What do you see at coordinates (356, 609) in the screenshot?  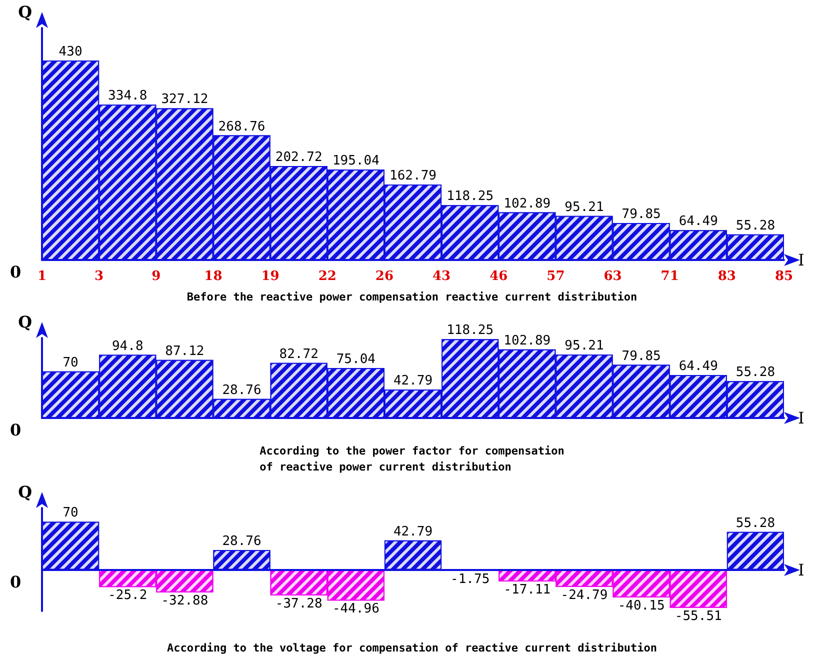 I see `data-label: -44.96` at bounding box center [356, 609].